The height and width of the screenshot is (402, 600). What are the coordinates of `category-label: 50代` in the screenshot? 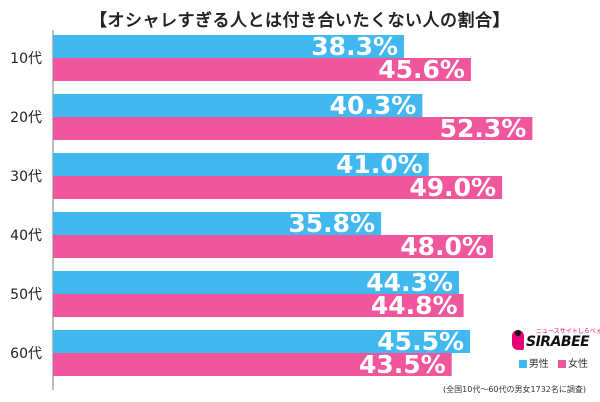 It's located at (26, 295).